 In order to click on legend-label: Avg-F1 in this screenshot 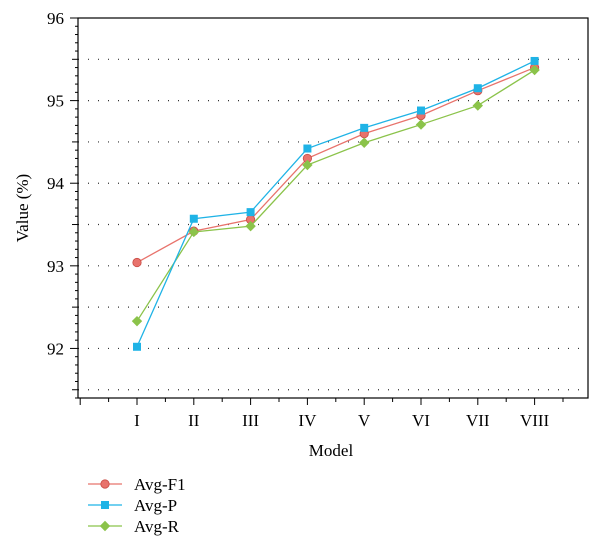, I will do `click(160, 484)`.